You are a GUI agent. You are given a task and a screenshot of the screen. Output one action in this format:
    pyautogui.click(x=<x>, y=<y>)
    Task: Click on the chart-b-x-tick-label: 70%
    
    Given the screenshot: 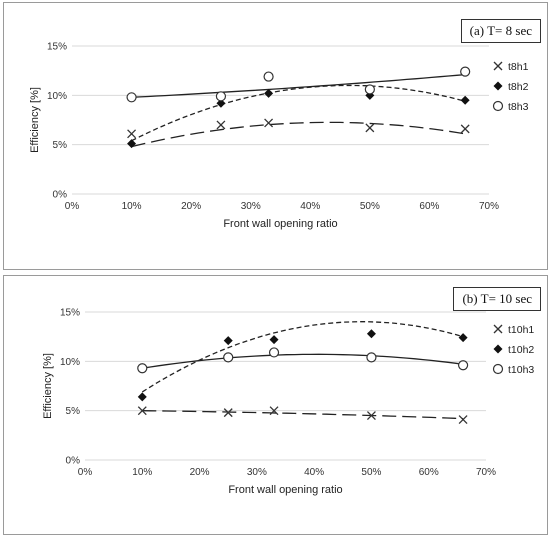 What is the action you would take?
    pyautogui.click(x=486, y=472)
    